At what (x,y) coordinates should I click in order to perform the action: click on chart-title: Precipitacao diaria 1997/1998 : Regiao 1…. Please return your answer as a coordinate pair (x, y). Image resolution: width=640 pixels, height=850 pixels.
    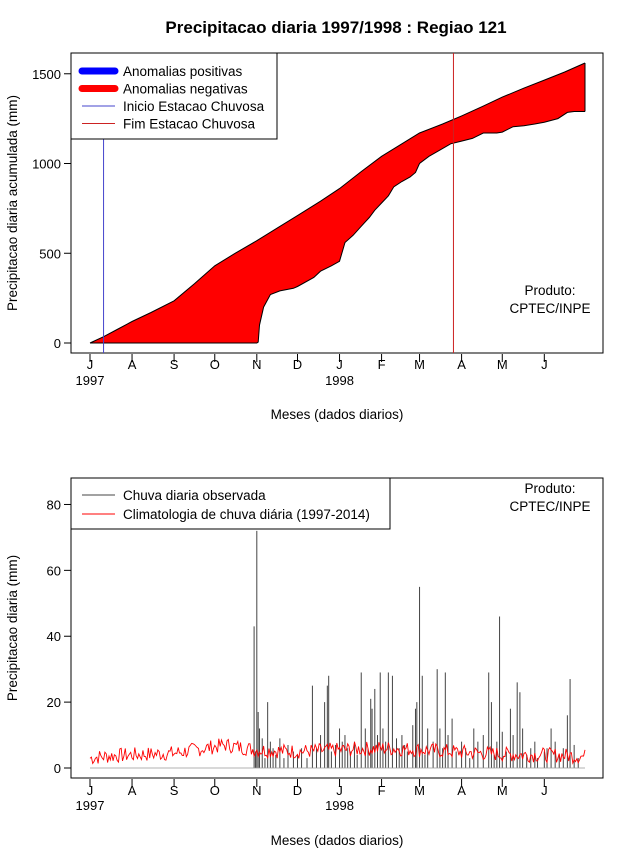
    Looking at the image, I should click on (335, 27).